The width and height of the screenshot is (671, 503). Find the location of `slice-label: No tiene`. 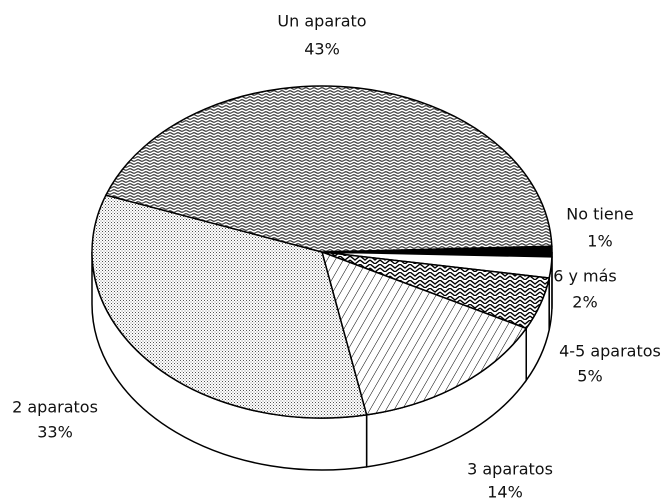

slice-label: No tiene is located at coordinates (599, 214).